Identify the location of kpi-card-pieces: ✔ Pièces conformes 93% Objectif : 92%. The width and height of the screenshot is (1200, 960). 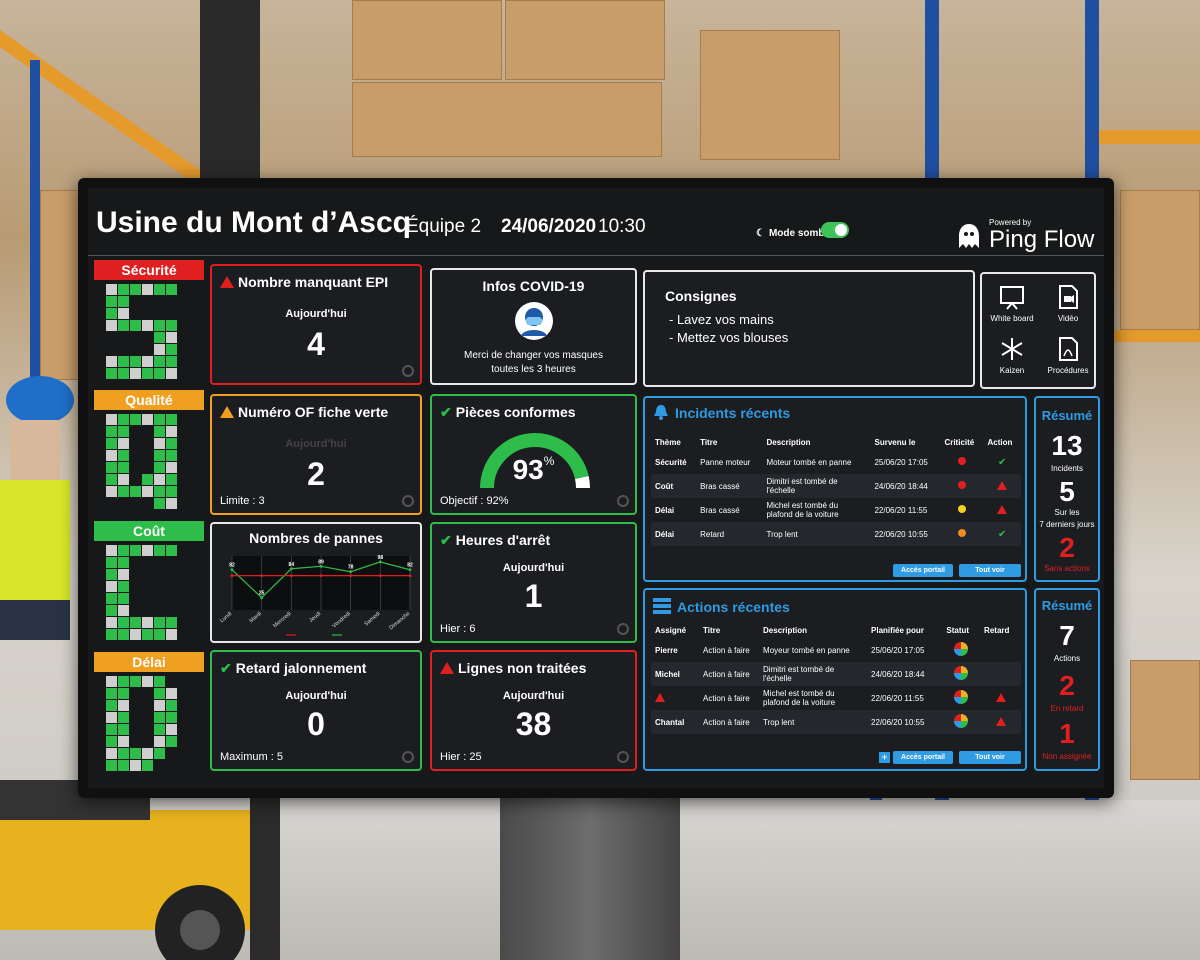
(533, 454).